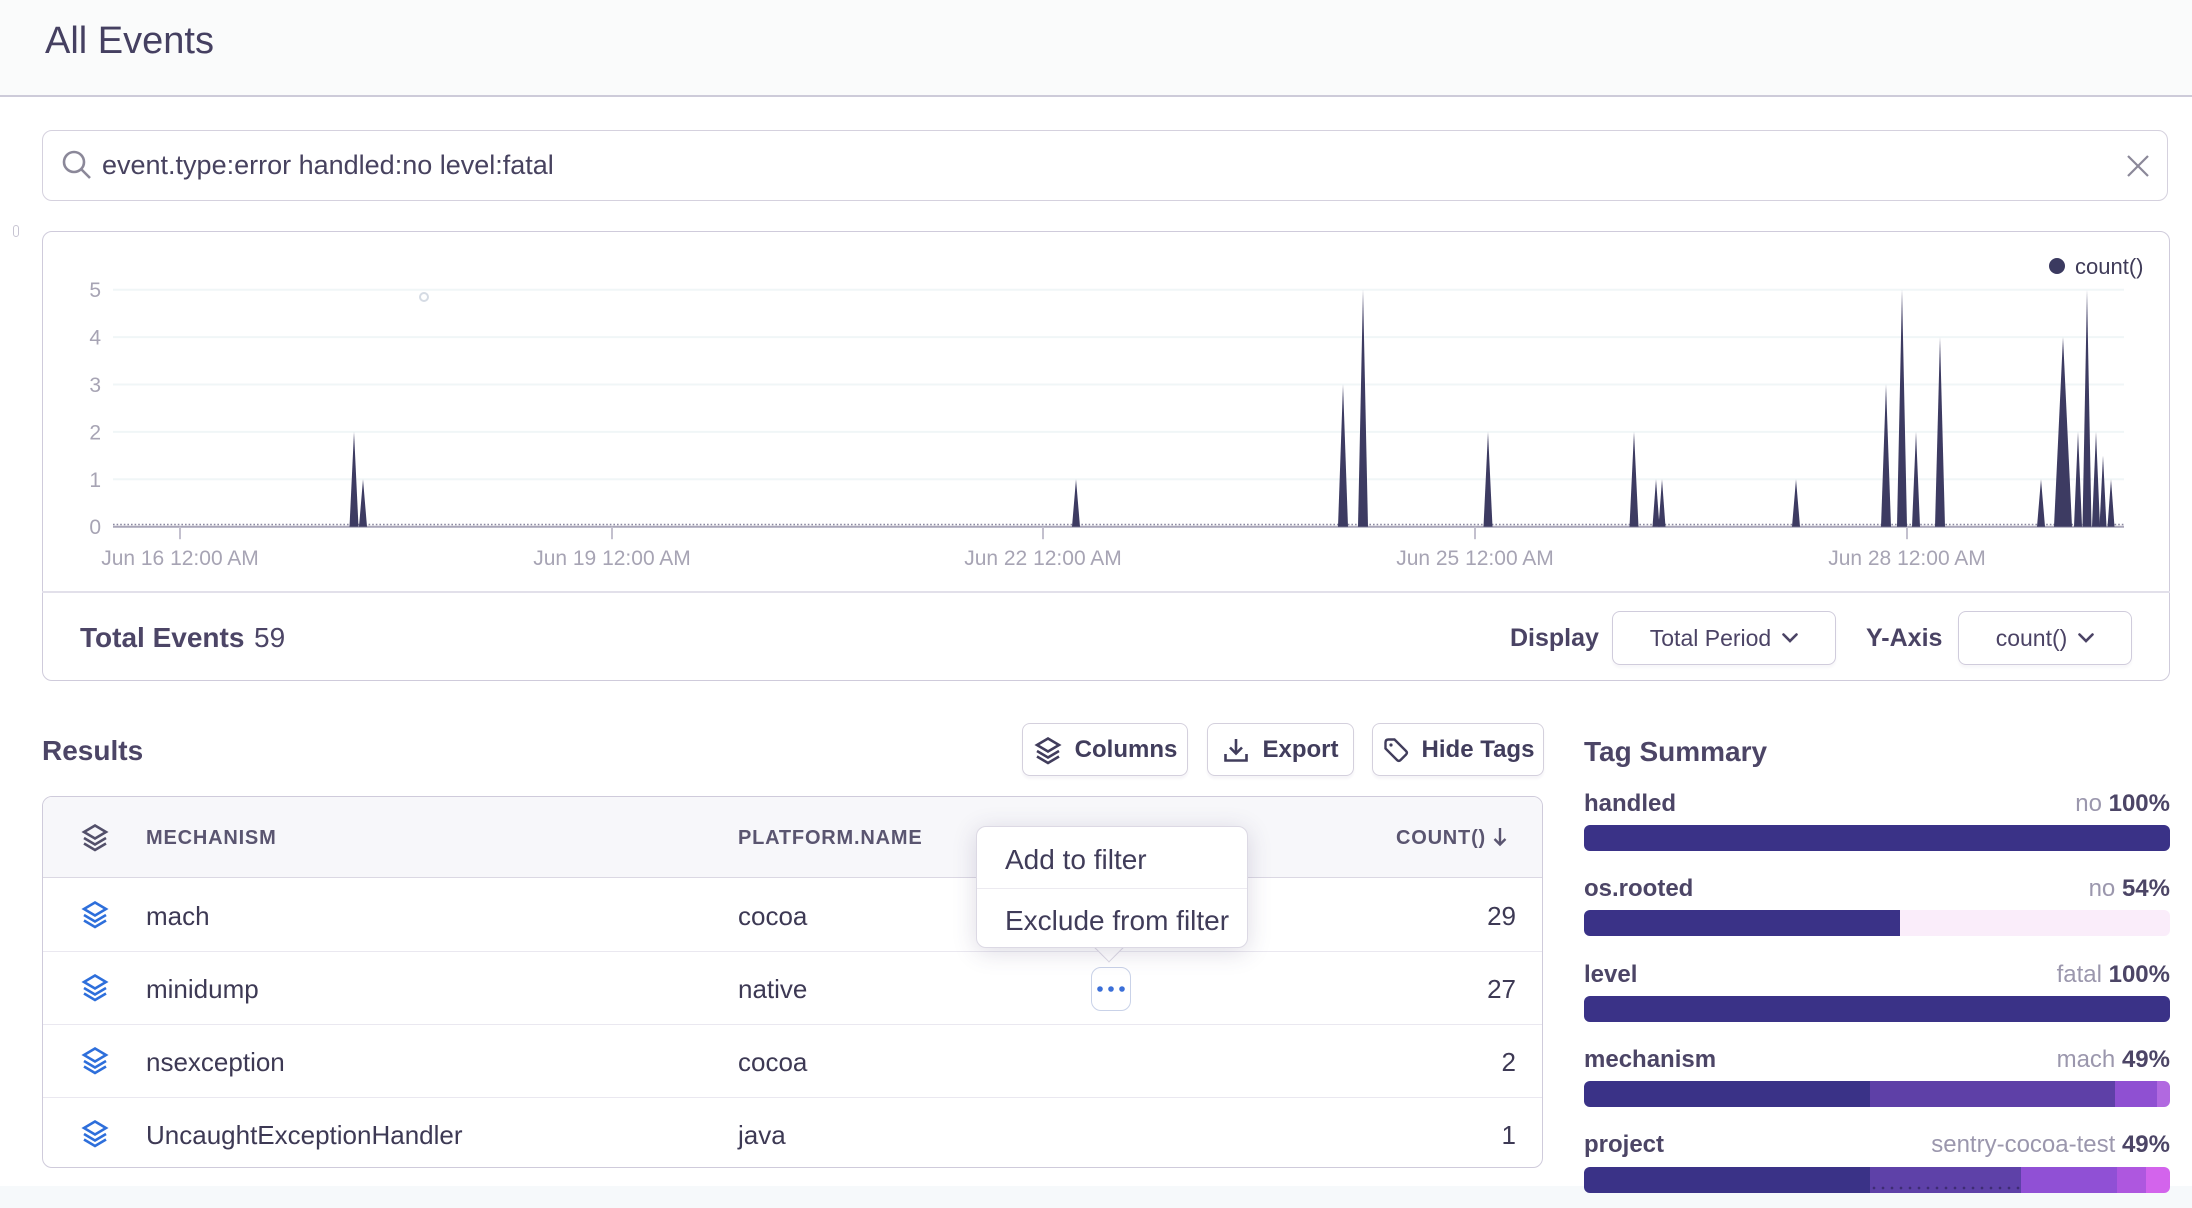 The height and width of the screenshot is (1208, 2192). What do you see at coordinates (95, 385) in the screenshot?
I see `svg-text: 3` at bounding box center [95, 385].